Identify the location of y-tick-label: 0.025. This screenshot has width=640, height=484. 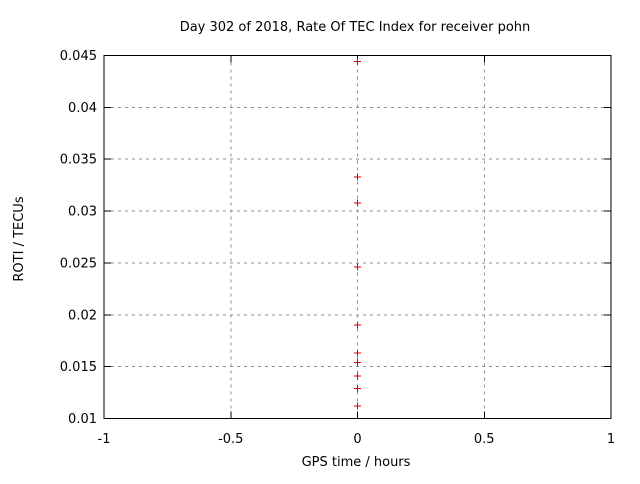
(78, 263).